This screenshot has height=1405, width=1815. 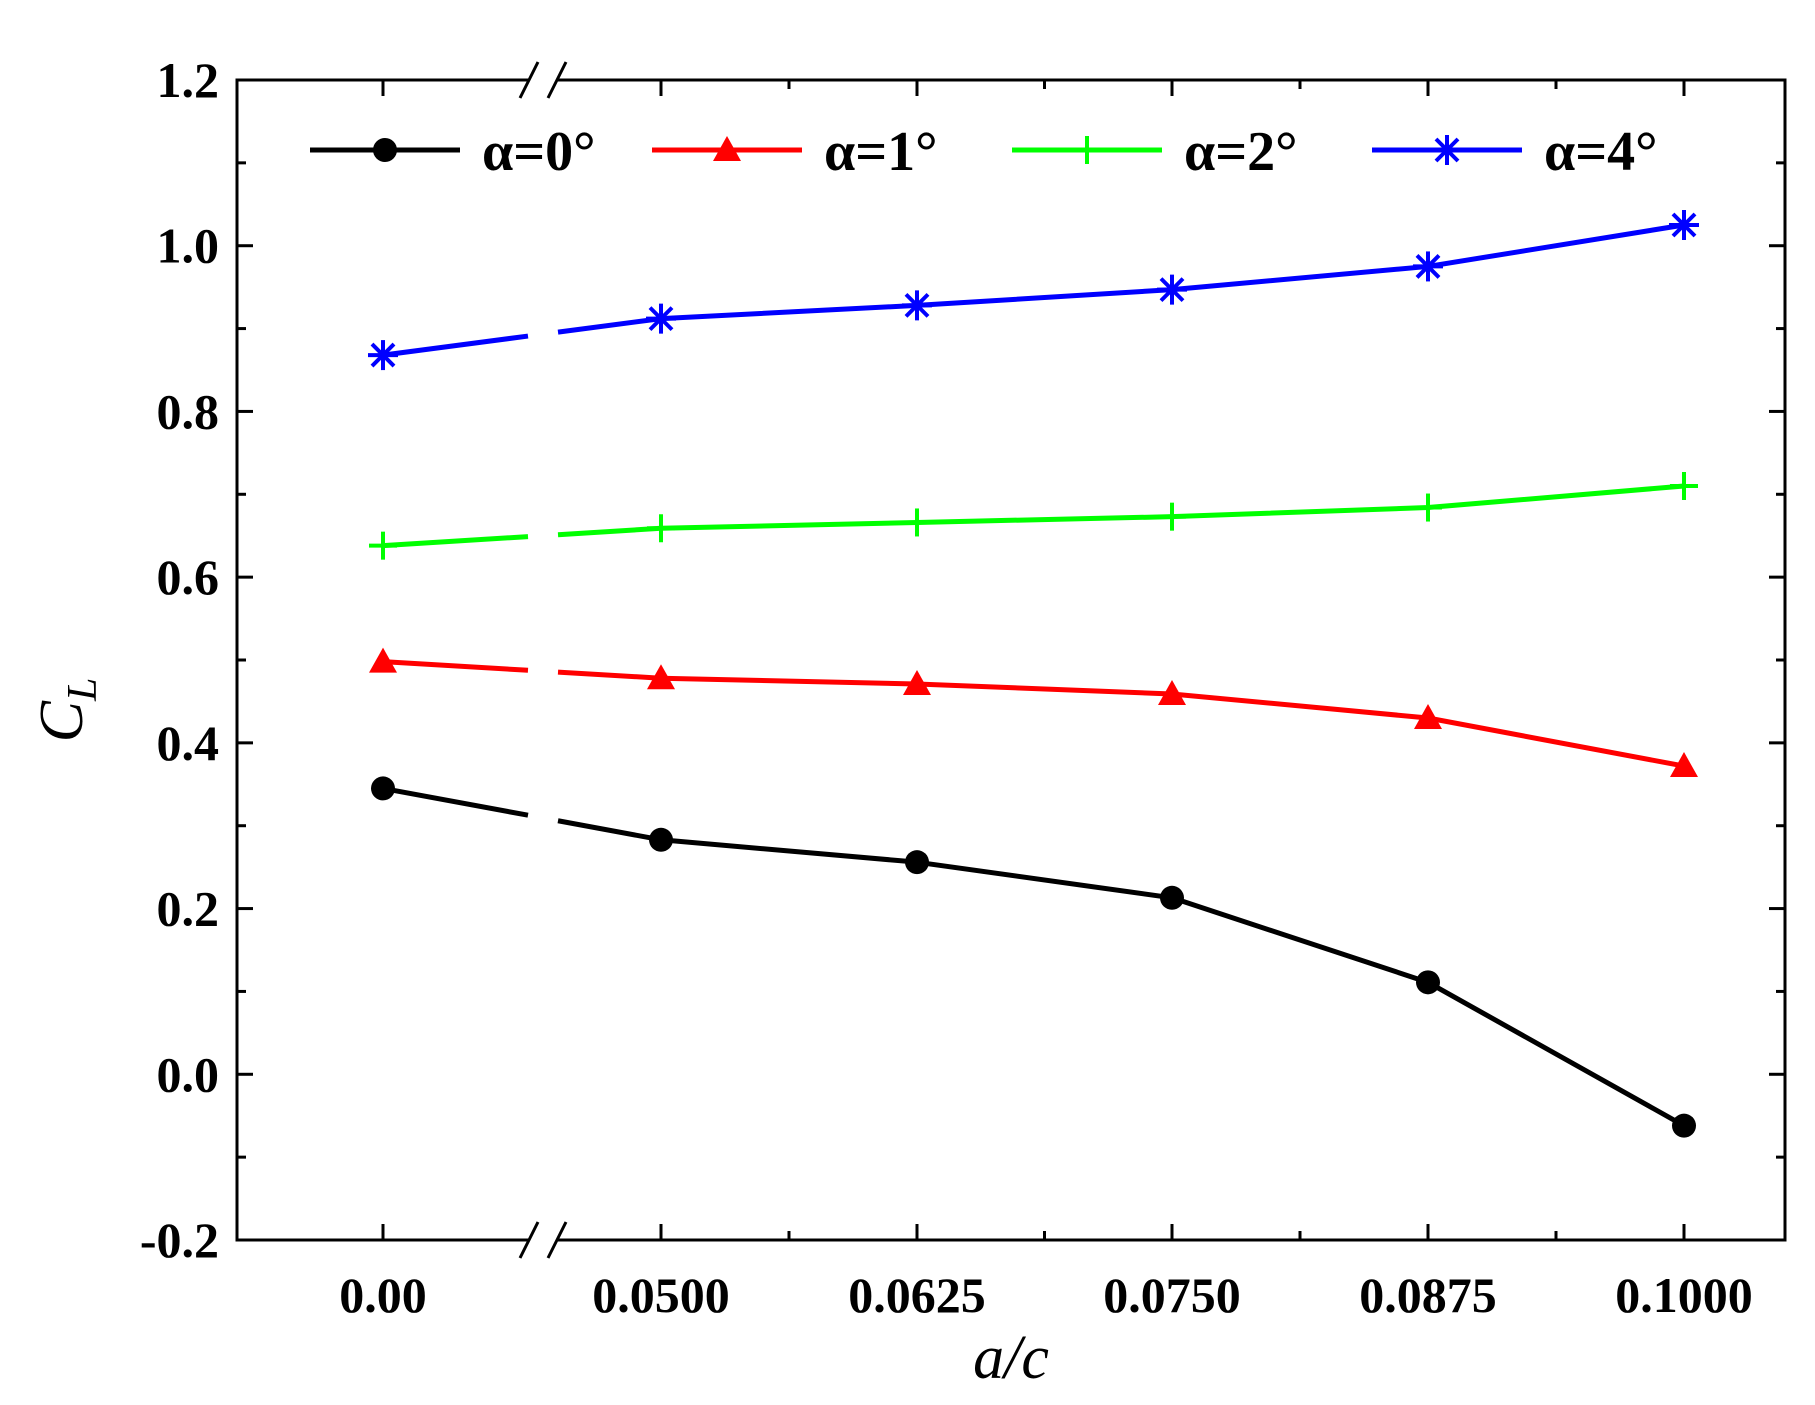 I want to click on legend-label: α=0°, so click(x=539, y=152).